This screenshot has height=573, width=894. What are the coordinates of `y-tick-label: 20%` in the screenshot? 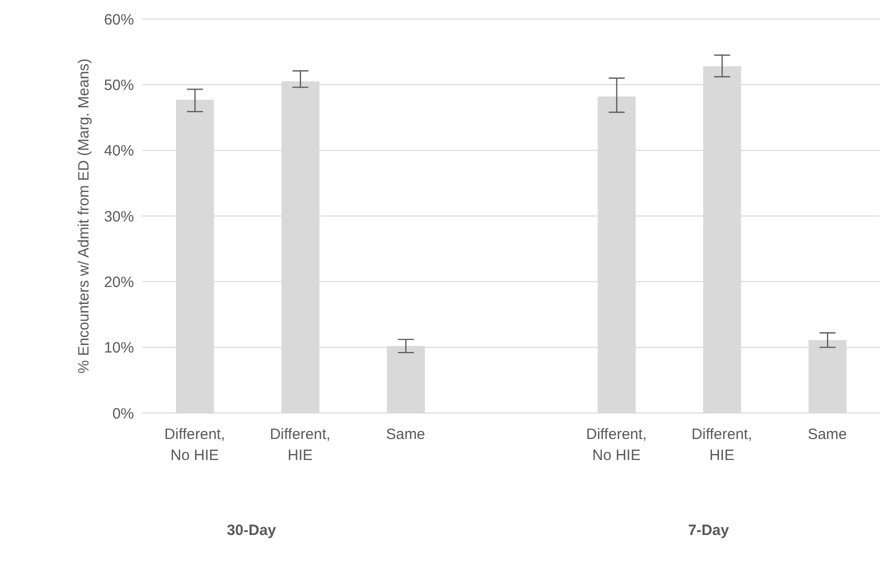 It's located at (119, 282).